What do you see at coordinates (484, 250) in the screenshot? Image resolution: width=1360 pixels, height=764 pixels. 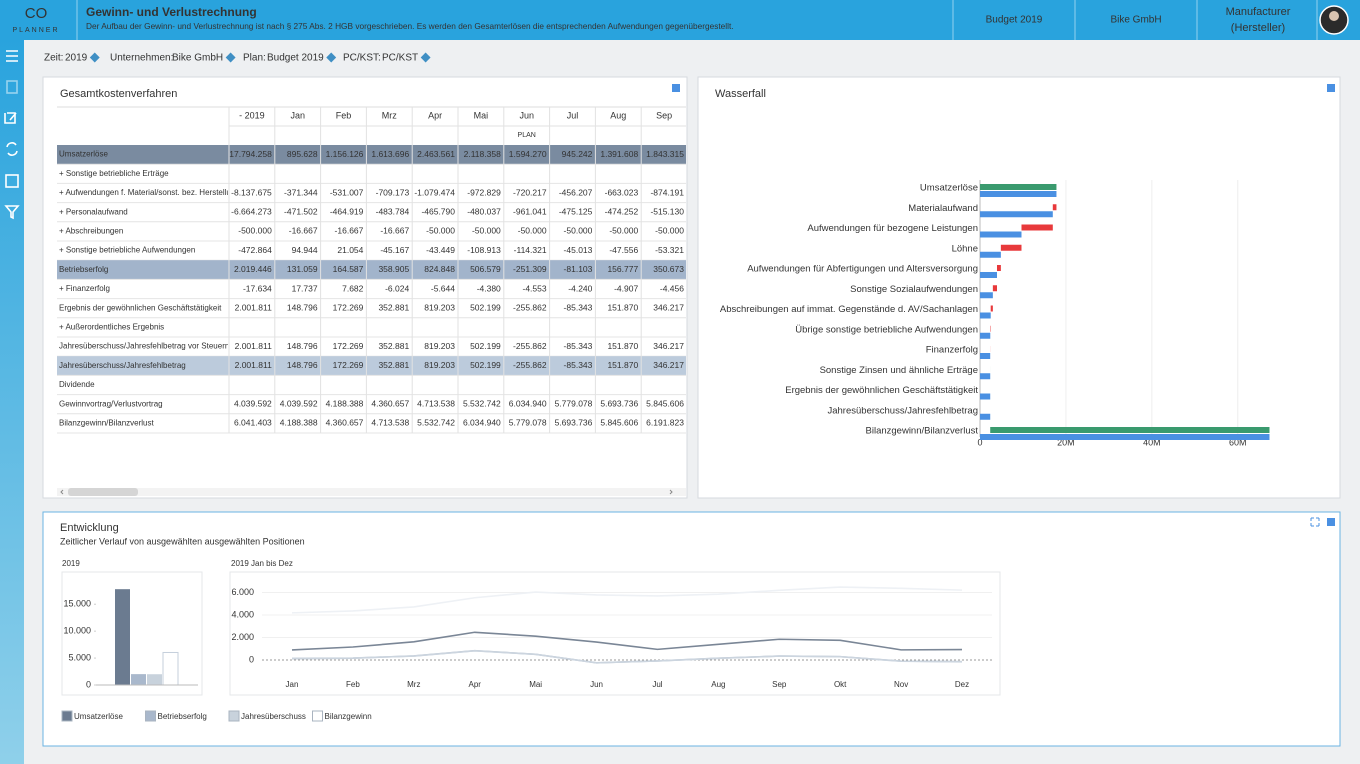 I see `table-cell: -108.913` at bounding box center [484, 250].